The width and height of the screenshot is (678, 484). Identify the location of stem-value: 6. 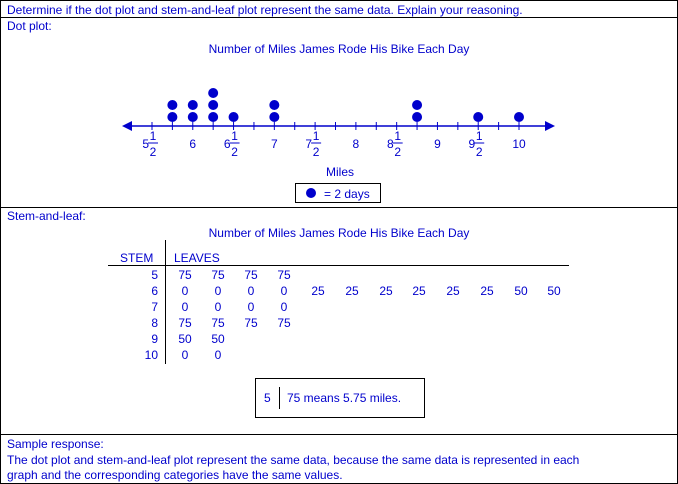
(154, 291).